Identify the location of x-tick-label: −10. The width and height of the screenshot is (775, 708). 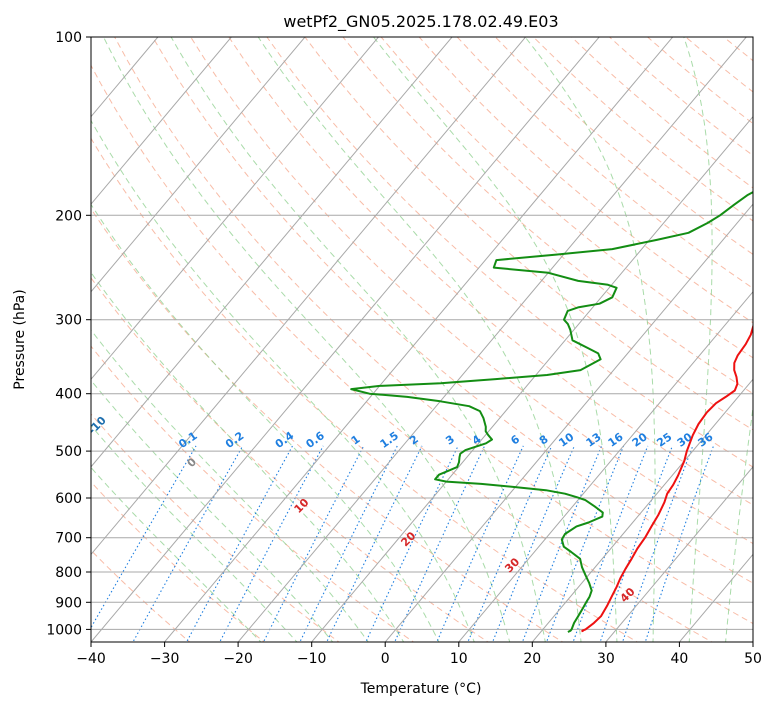
(312, 659).